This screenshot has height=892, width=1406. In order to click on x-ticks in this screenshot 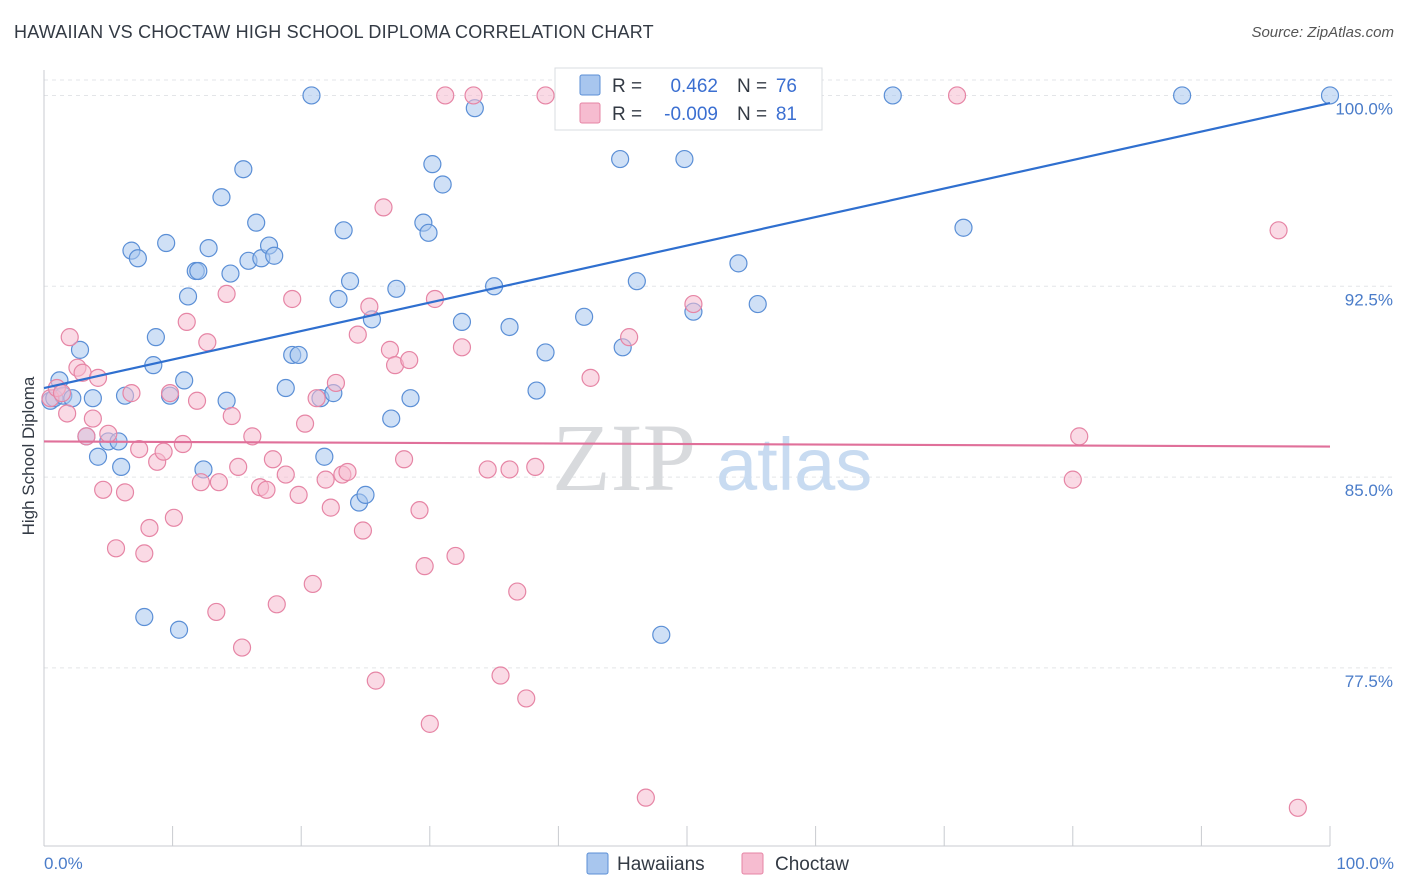, I will do `click(687, 836)`.